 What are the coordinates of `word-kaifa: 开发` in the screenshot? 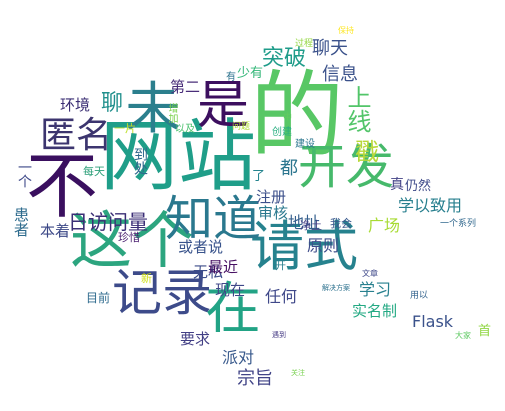 It's located at (346, 167).